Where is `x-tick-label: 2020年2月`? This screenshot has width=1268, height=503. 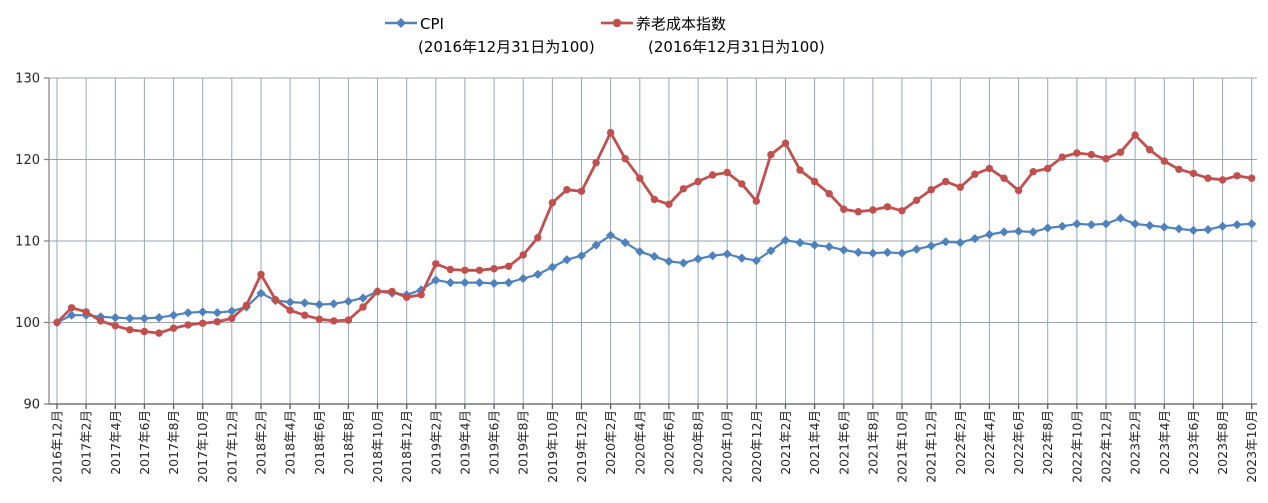 x-tick-label: 2020年2月 is located at coordinates (610, 442).